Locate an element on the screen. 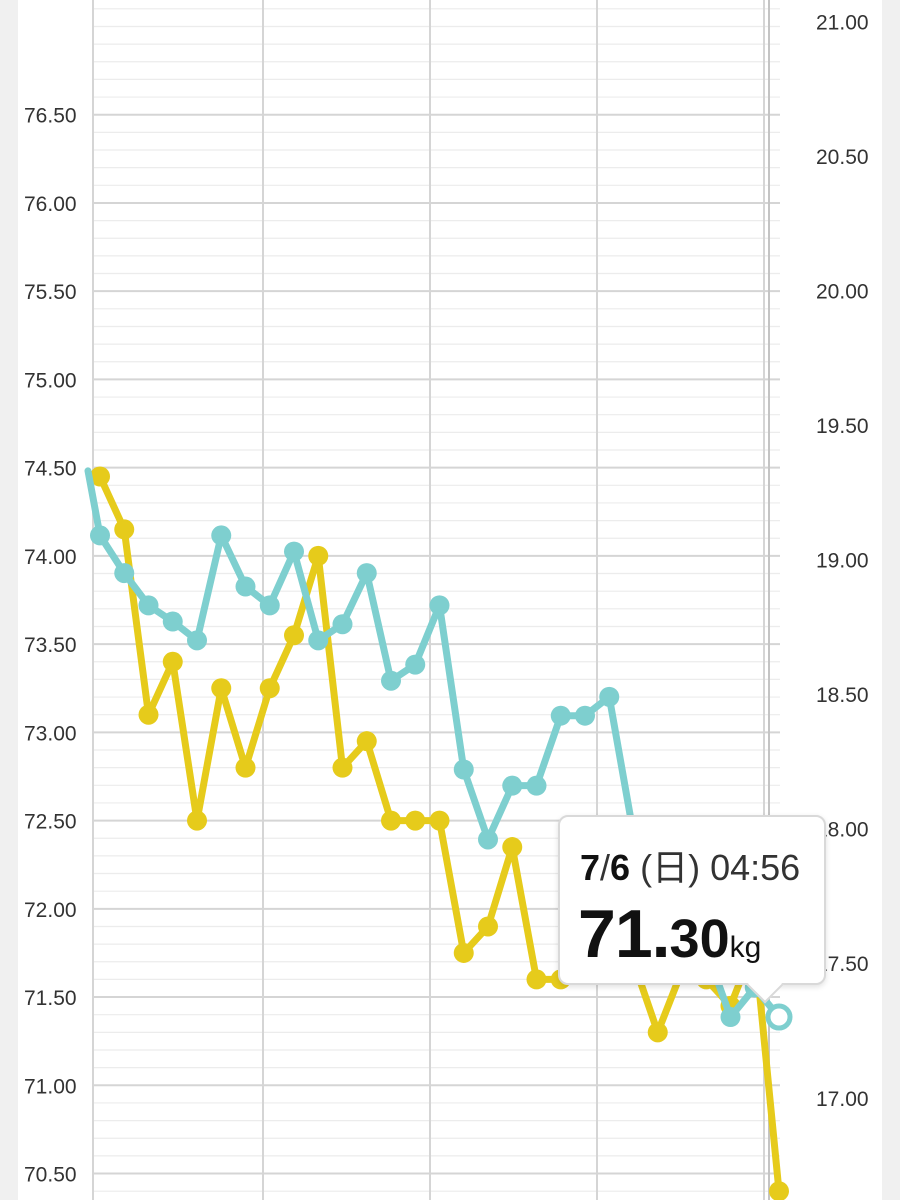  right-tick-label: 20.50 is located at coordinates (842, 157).